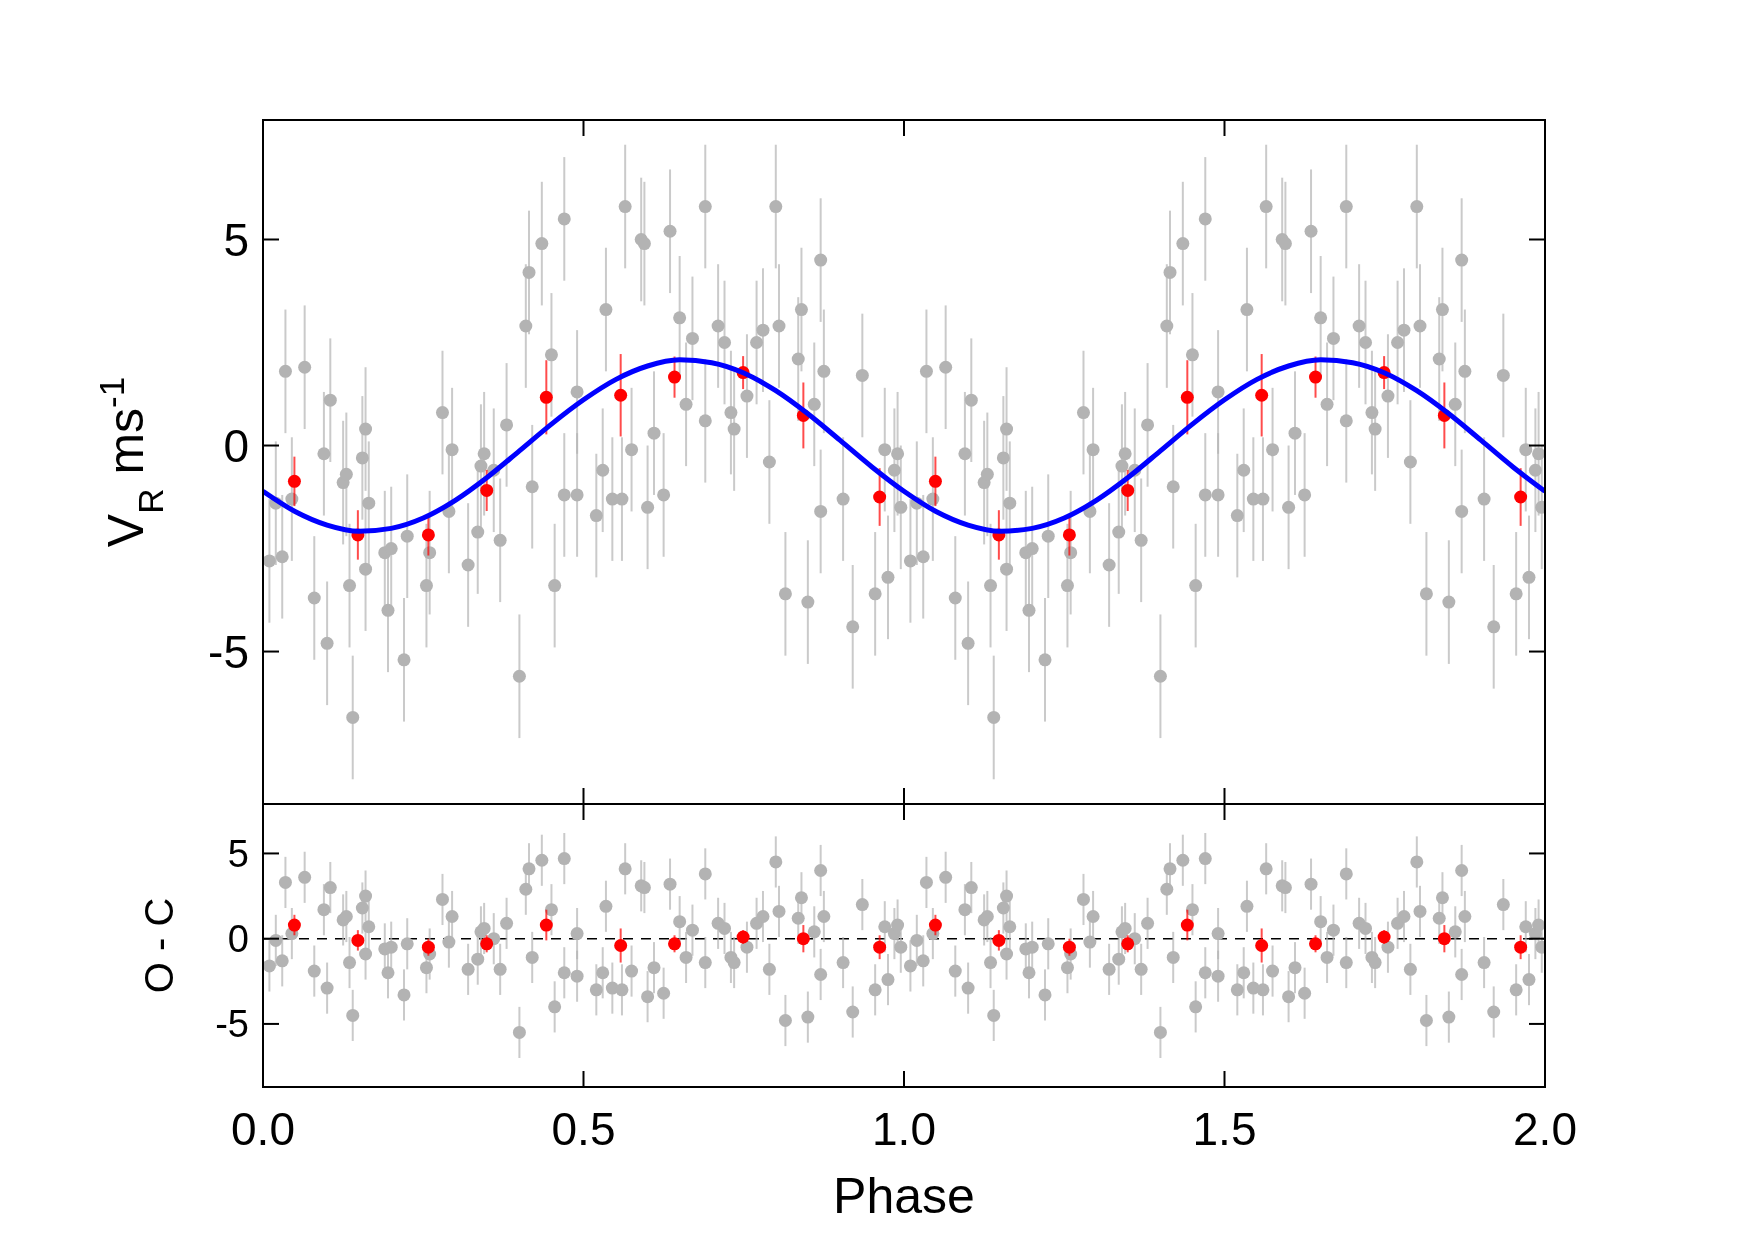  Describe the element at coordinates (263, 1129) in the screenshot. I see `x-tick-label: 0.0` at that location.